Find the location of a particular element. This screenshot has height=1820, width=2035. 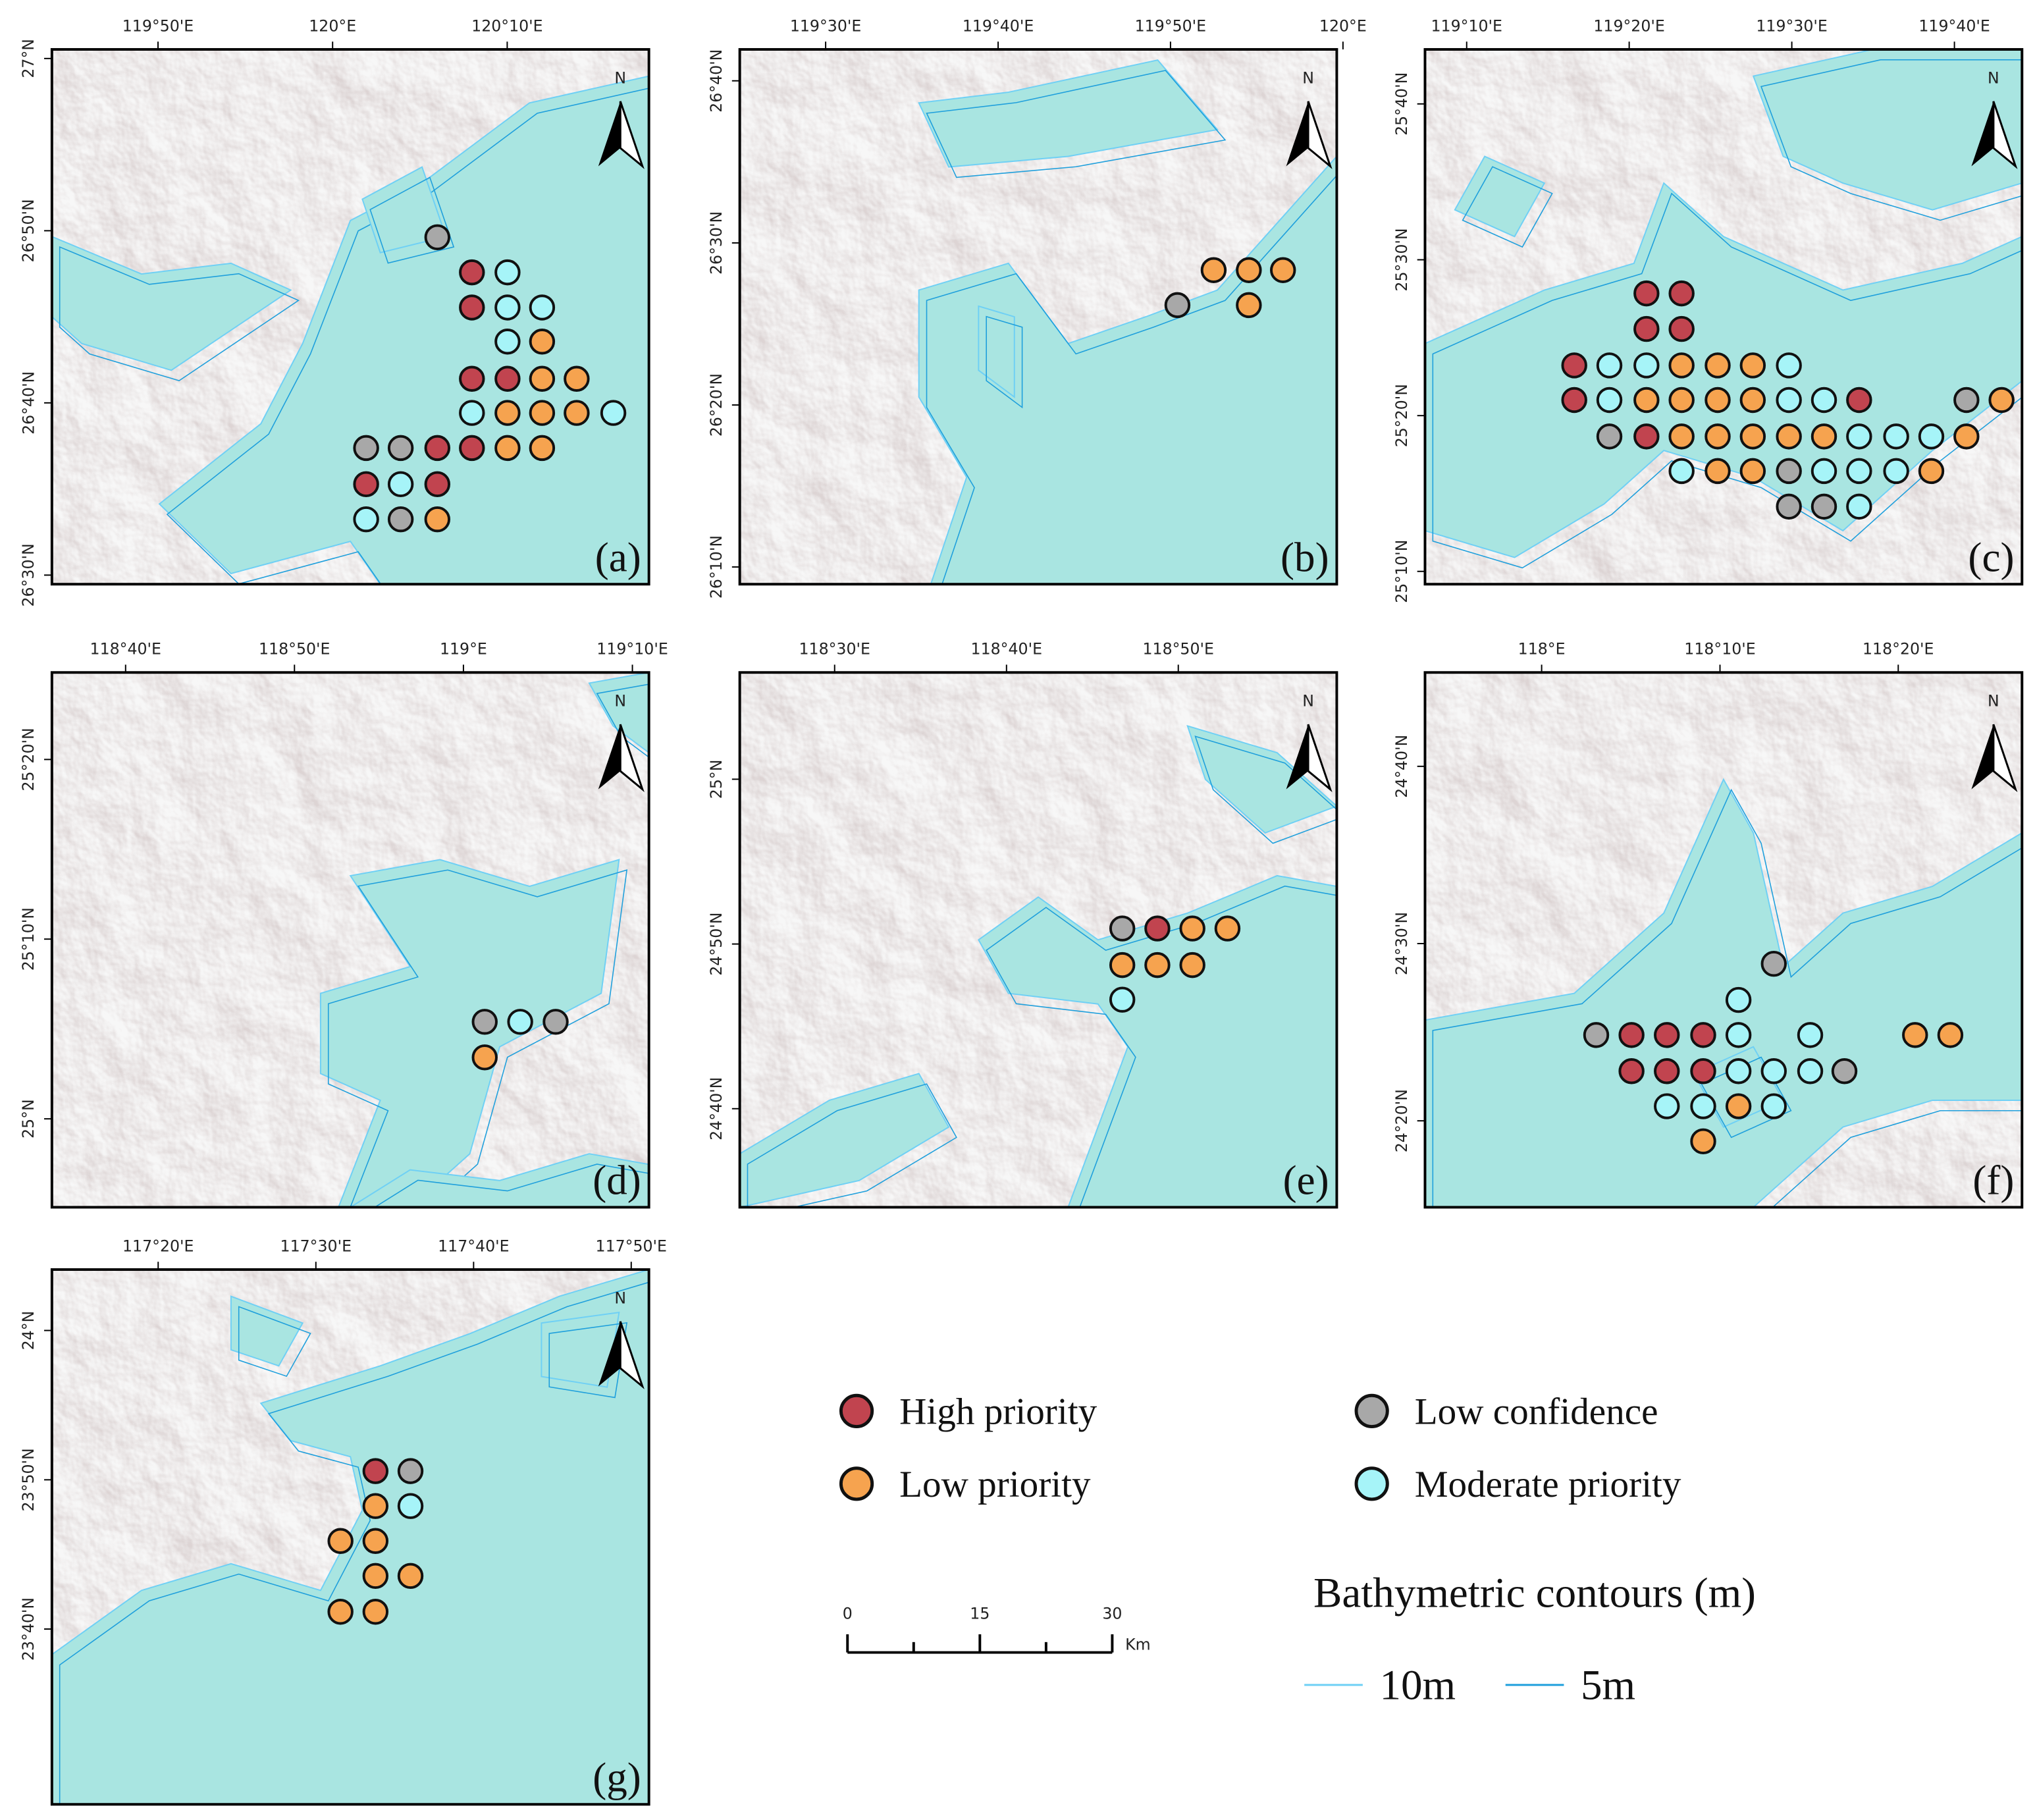

map-body is located at coordinates (1038, 940).